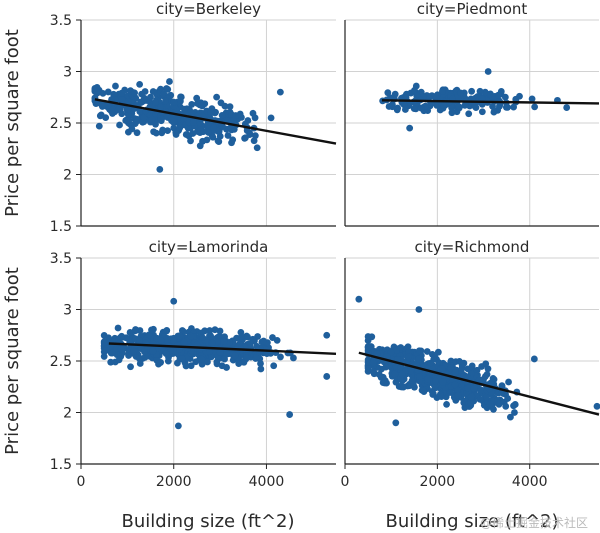 The image size is (600, 533). Describe the element at coordinates (67, 414) in the screenshot. I see `y-tick-label: 2` at that location.